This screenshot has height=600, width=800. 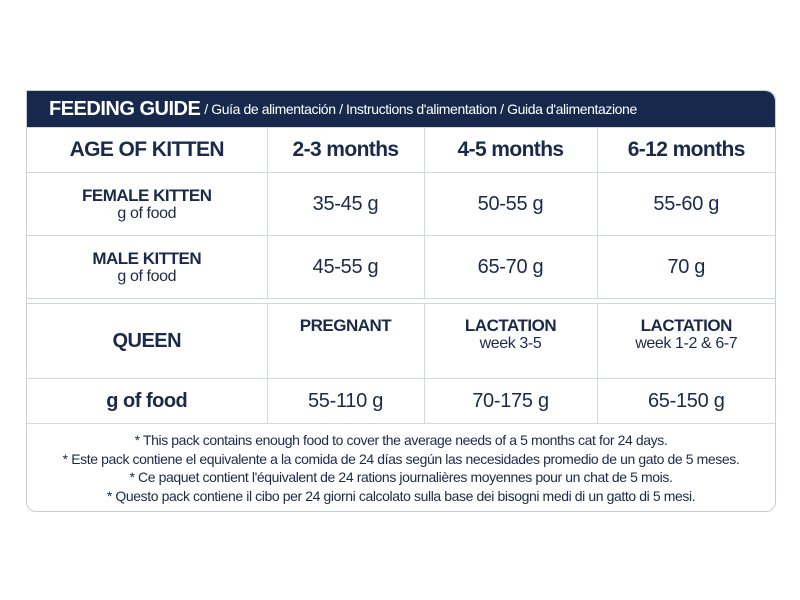 I want to click on row-label-male-kitten: MALE KITTEN g of food, so click(x=147, y=267).